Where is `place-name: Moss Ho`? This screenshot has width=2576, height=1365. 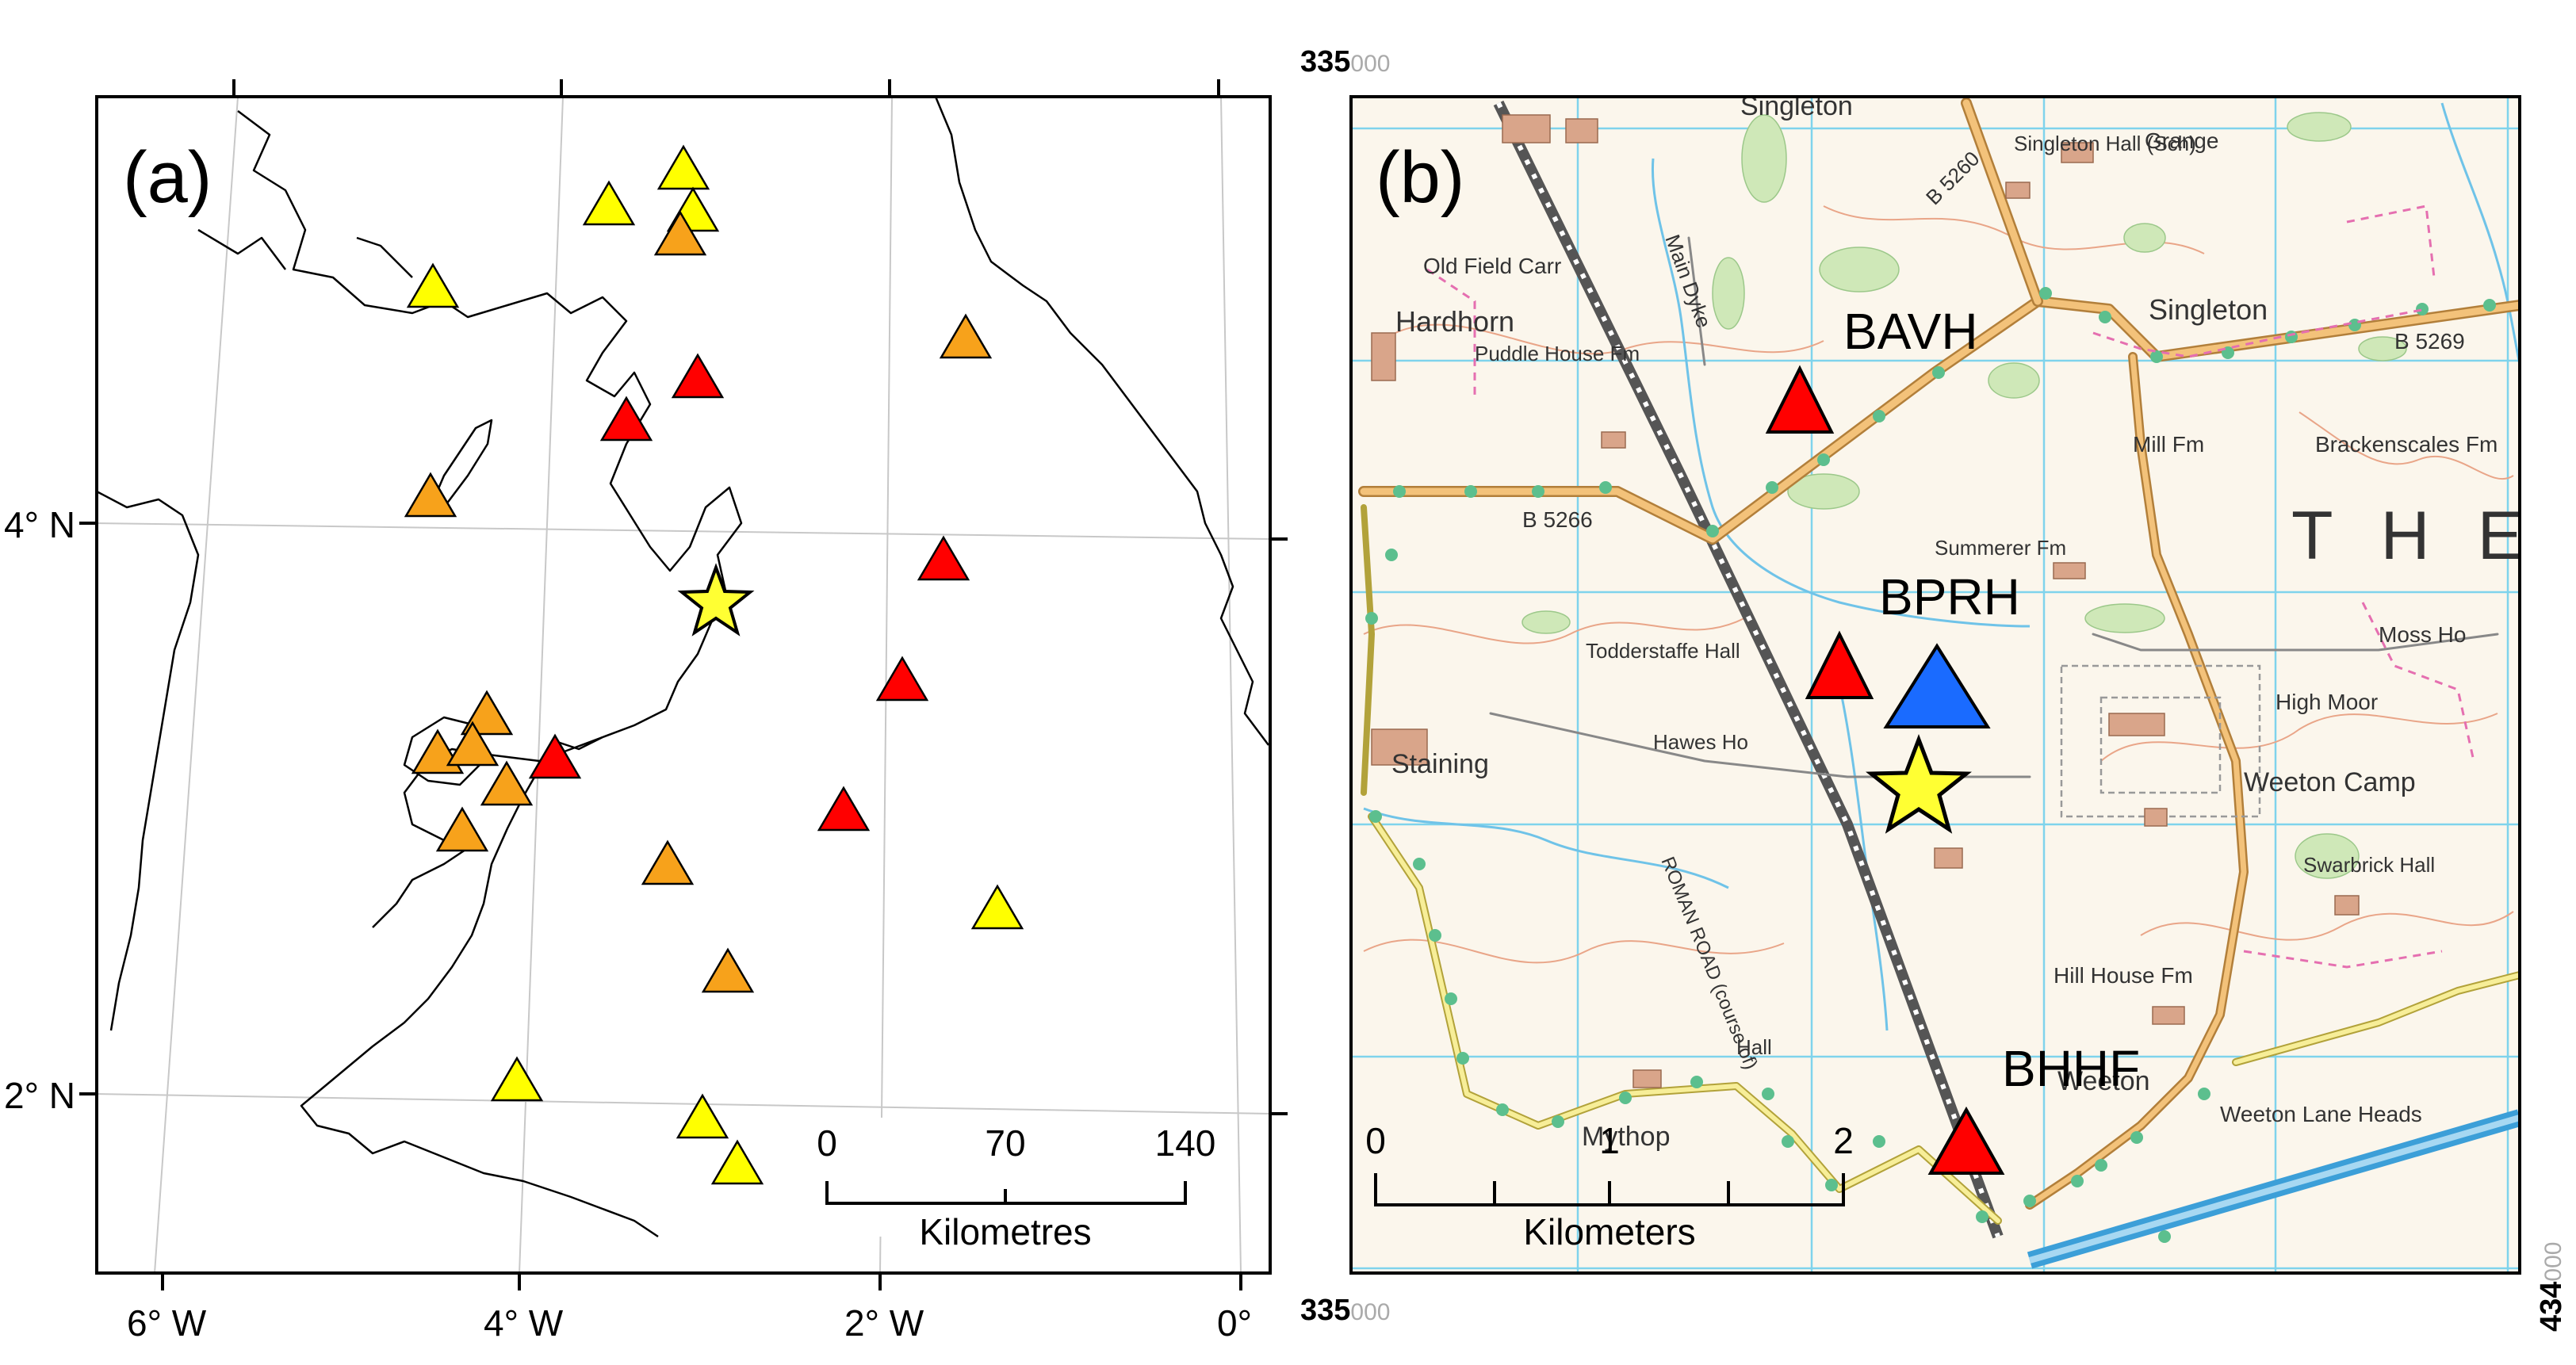
place-name: Moss Ho is located at coordinates (2422, 634).